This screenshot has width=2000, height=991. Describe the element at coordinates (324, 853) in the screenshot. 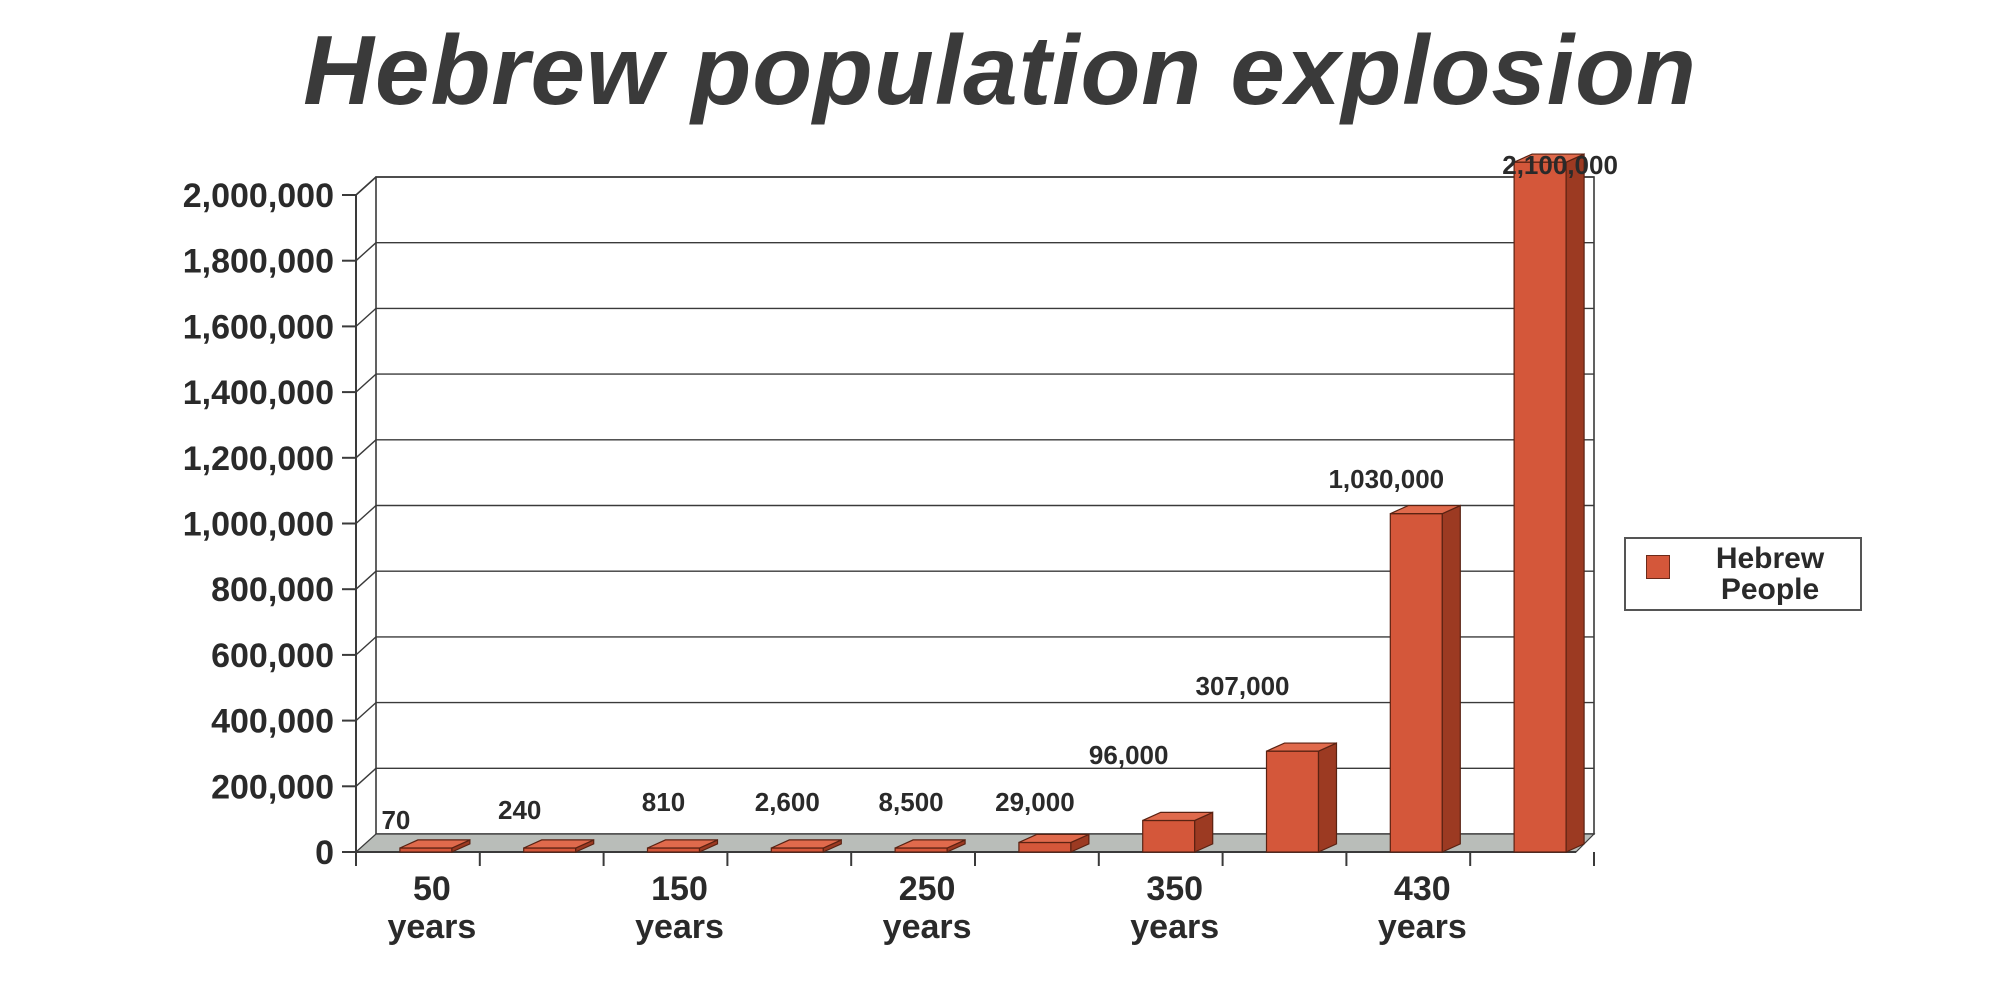

I see `y-tick-label: 0` at that location.